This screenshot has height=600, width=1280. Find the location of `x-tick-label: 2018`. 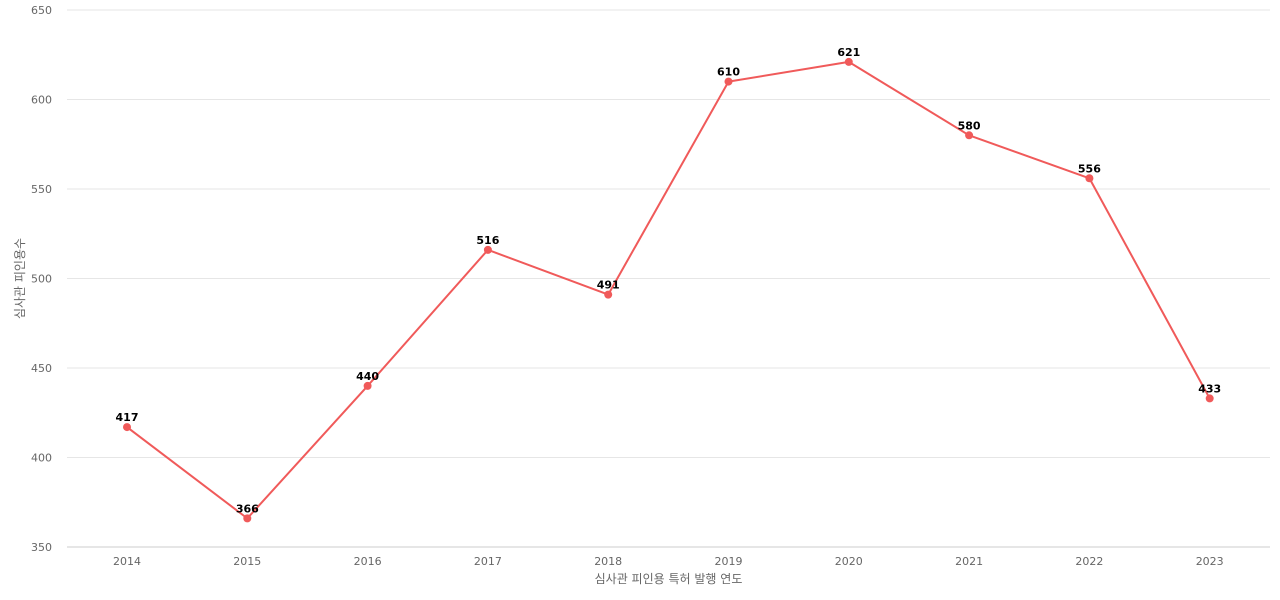

x-tick-label: 2018 is located at coordinates (608, 561).